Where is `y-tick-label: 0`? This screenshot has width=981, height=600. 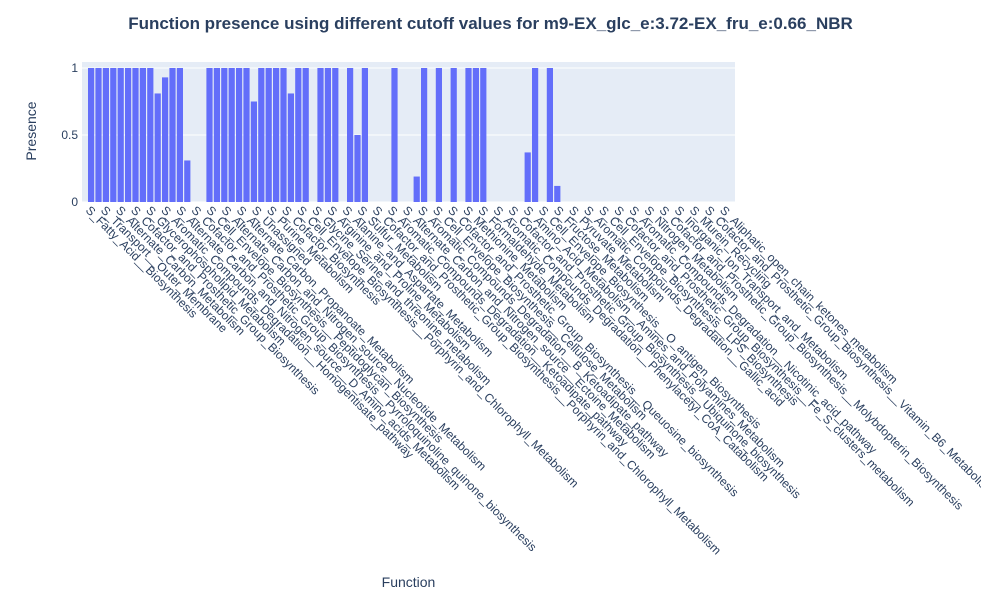 y-tick-label: 0 is located at coordinates (74, 202).